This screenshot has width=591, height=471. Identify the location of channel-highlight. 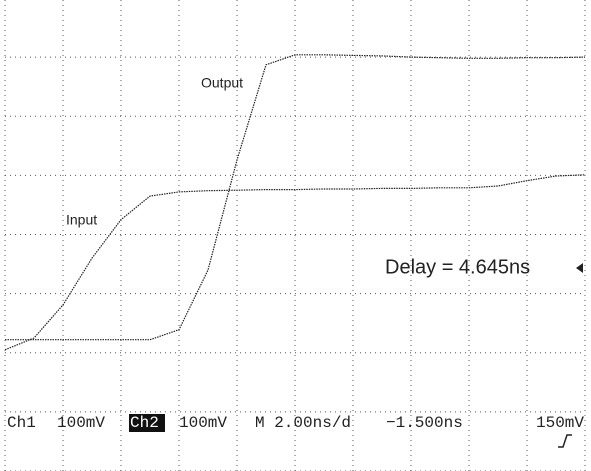
(147, 423).